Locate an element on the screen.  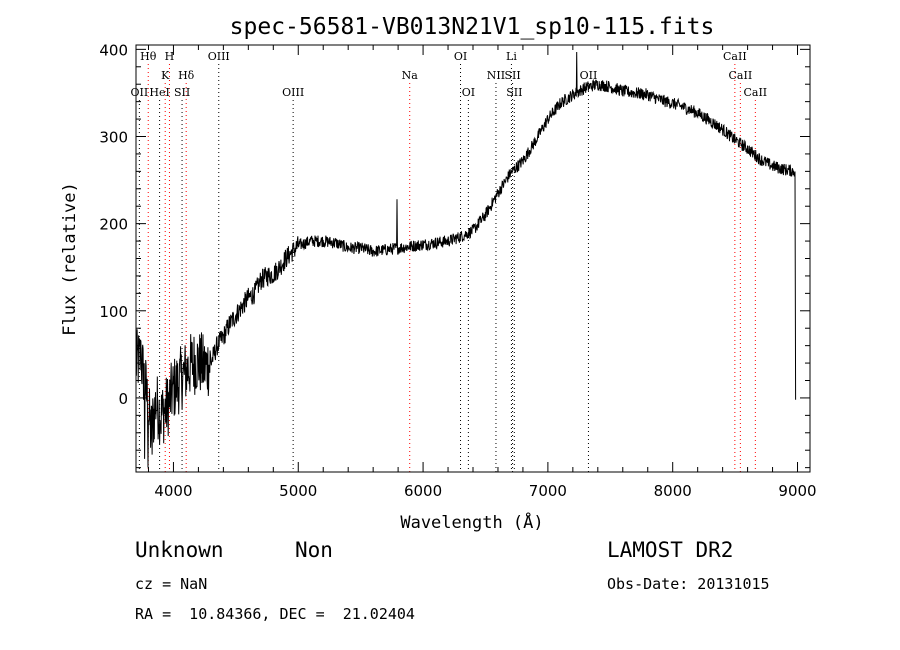
line-label-11: OII is located at coordinates (589, 75).